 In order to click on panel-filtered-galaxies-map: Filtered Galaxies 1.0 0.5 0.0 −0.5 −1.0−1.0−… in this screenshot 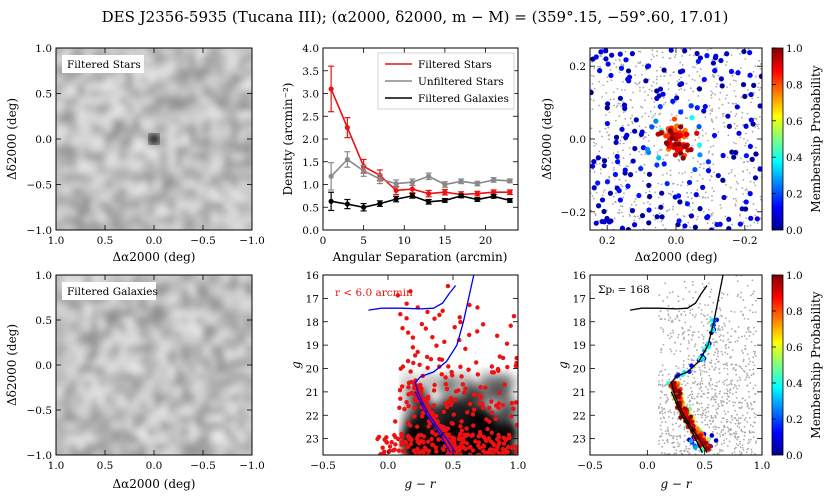, I will do `click(135, 380)`.